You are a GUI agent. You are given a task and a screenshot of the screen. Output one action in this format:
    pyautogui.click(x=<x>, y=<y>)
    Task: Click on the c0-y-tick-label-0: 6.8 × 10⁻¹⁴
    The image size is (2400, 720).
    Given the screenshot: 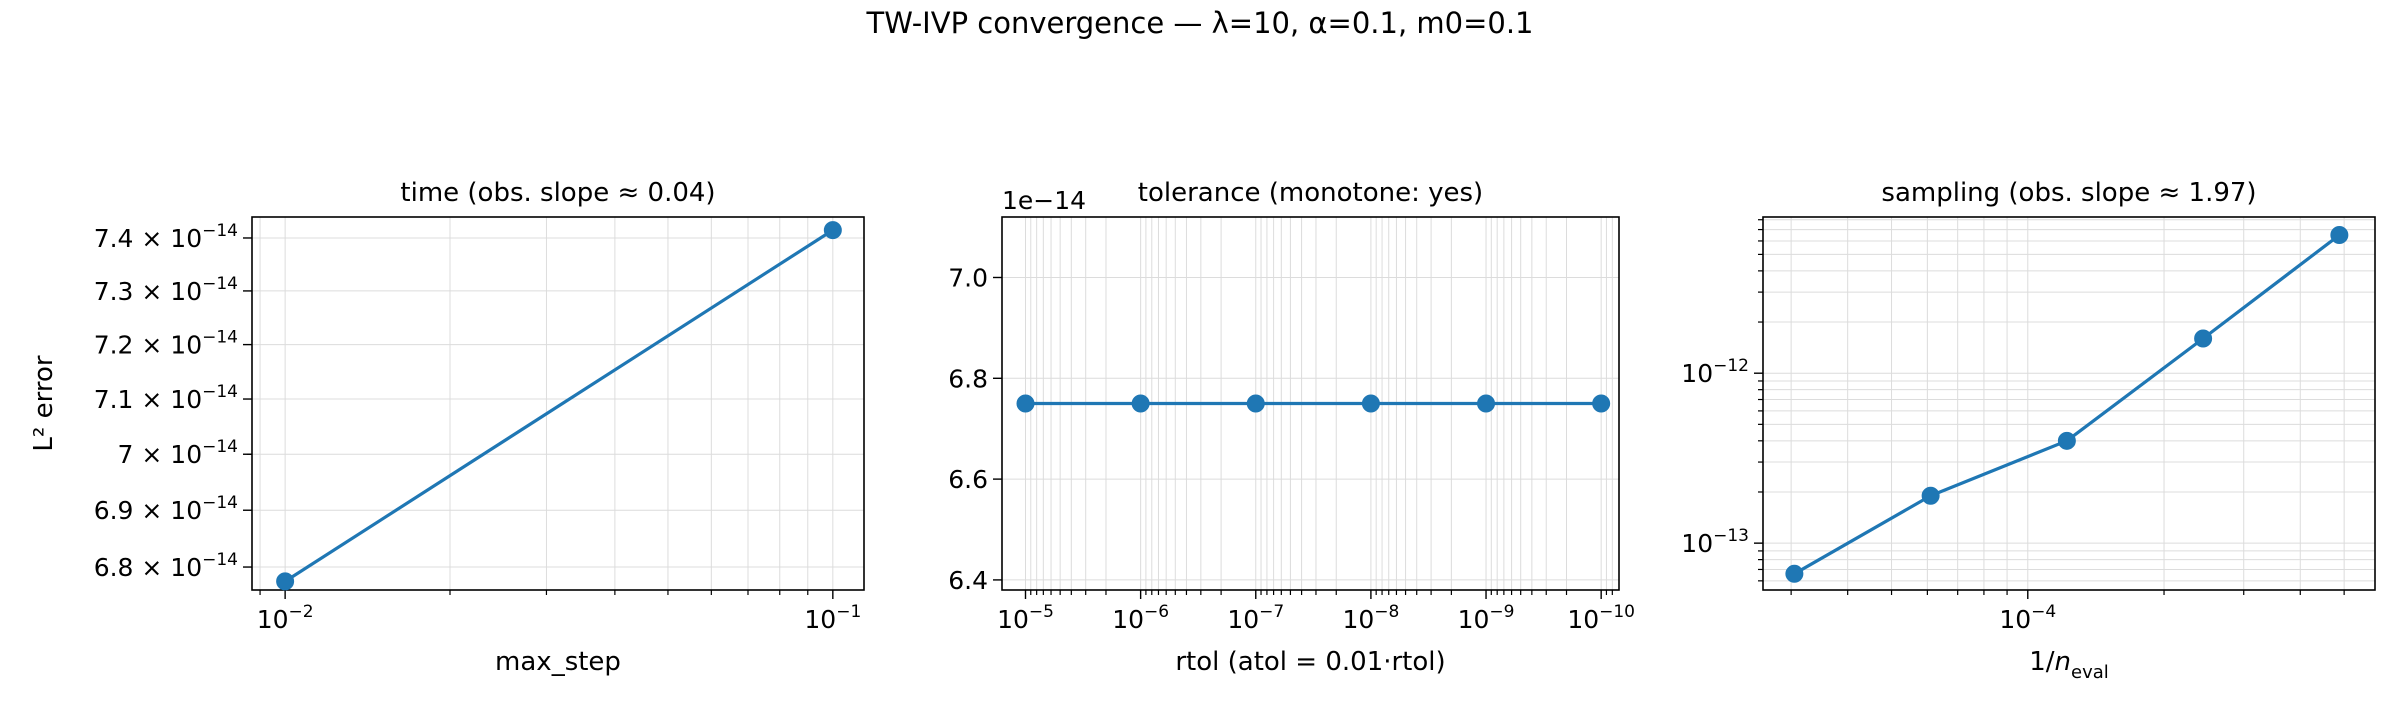 What is the action you would take?
    pyautogui.click(x=166, y=566)
    